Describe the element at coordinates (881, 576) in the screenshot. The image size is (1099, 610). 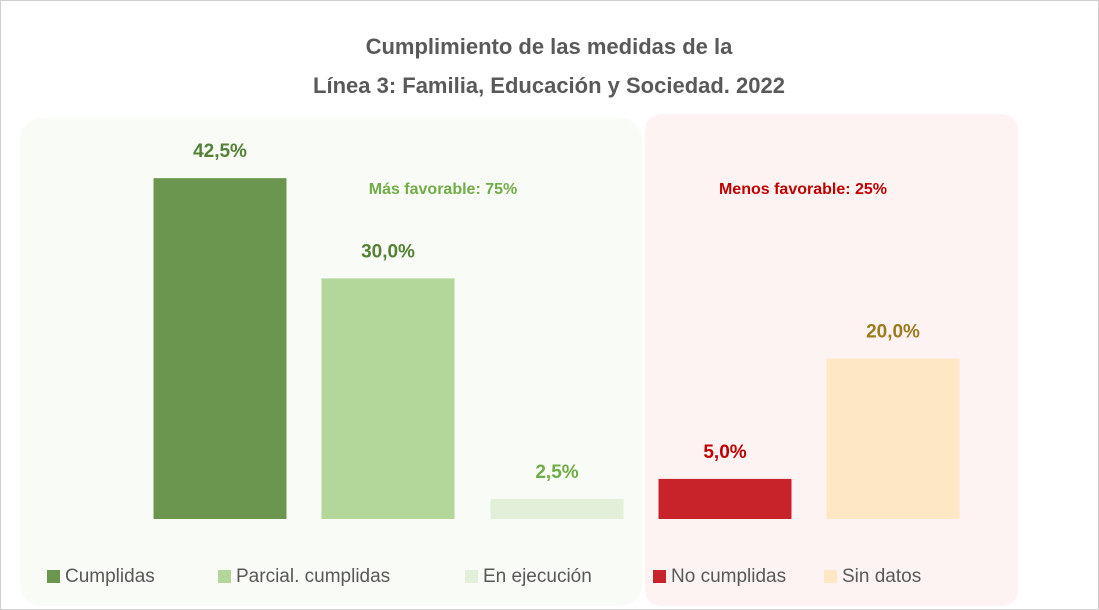
I see `legend-label: Sin datos` at that location.